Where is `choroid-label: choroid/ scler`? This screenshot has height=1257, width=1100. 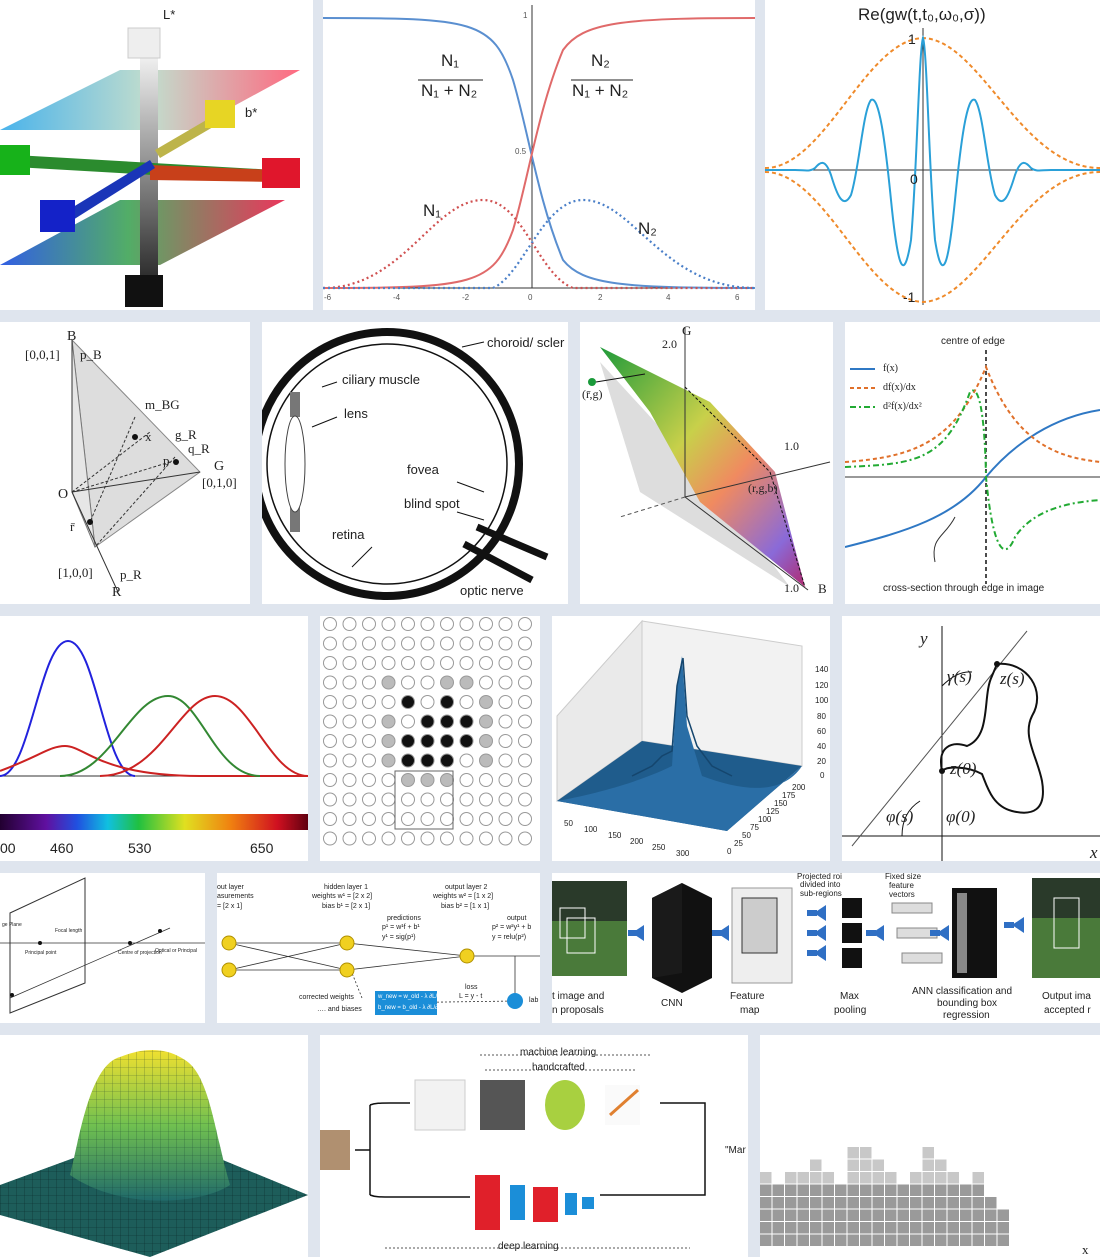 choroid-label: choroid/ scler is located at coordinates (526, 342).